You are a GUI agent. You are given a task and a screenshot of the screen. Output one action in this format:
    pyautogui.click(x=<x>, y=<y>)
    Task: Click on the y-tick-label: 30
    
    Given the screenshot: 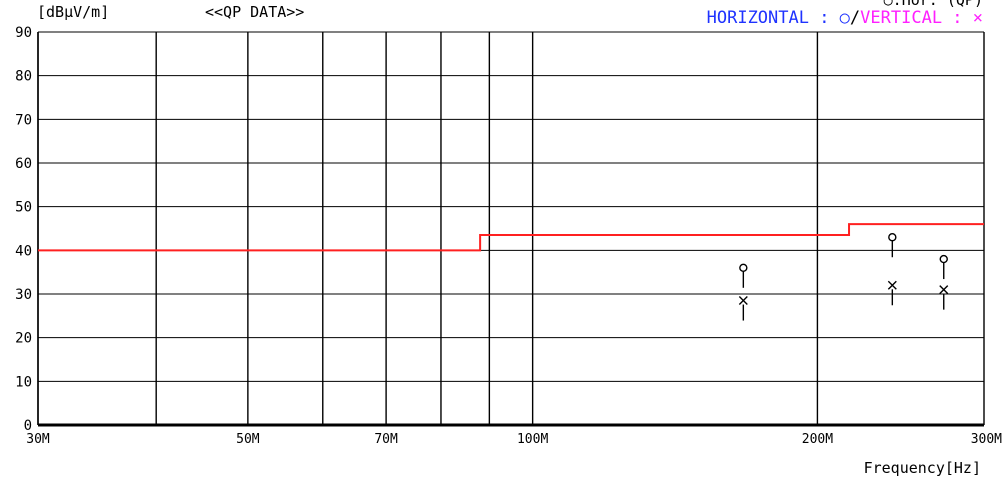 What is the action you would take?
    pyautogui.click(x=23, y=295)
    